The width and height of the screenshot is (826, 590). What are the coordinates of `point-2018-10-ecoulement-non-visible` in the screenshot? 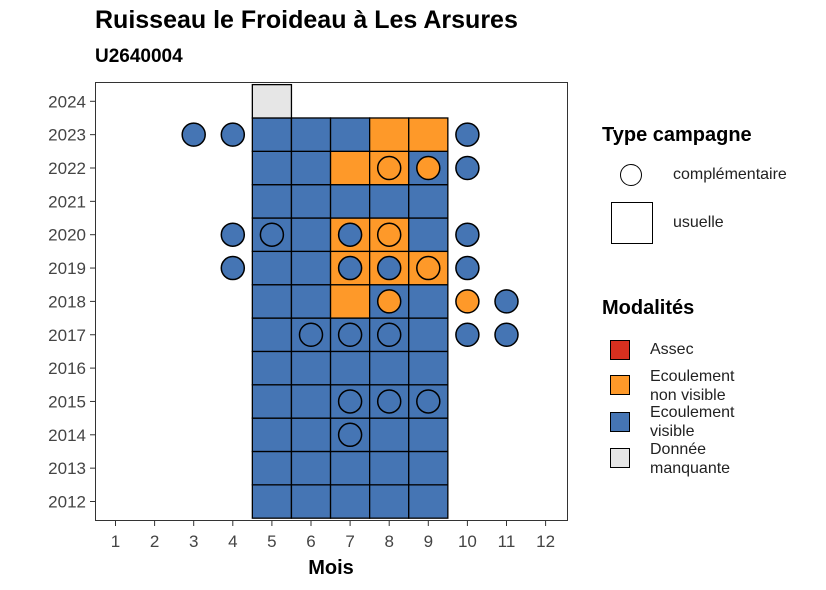 It's located at (467, 301).